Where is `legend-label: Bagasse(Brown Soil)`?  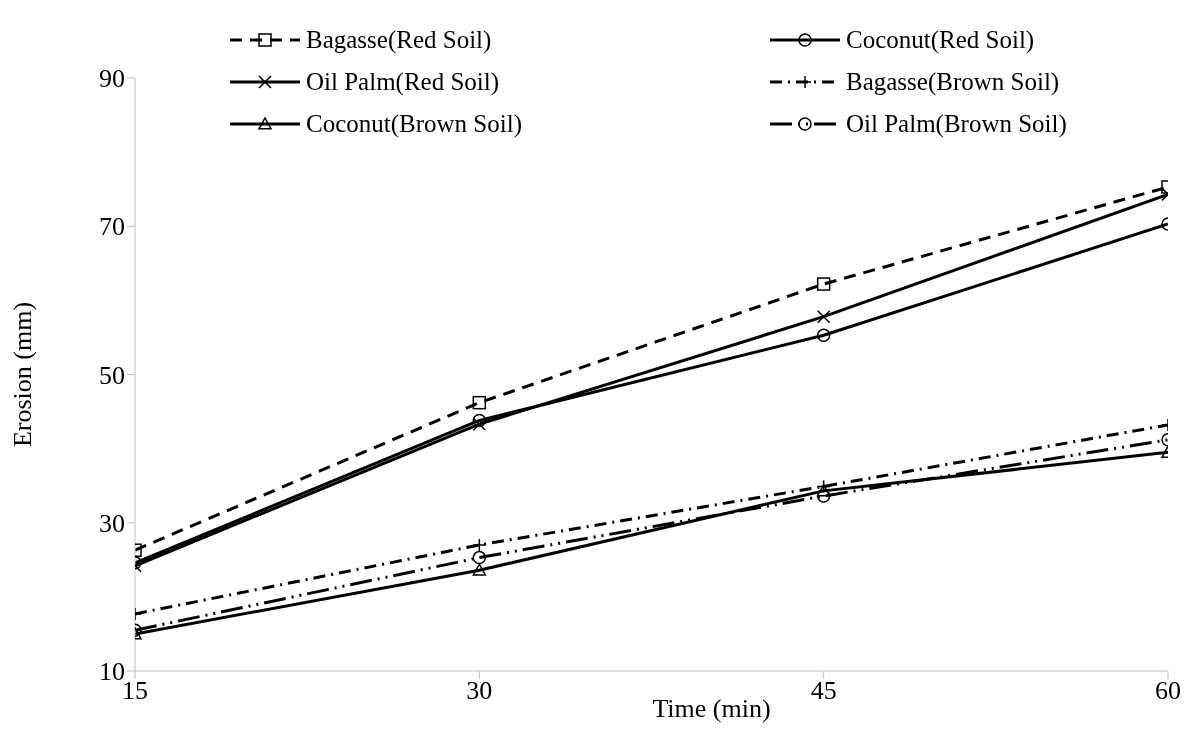 legend-label: Bagasse(Brown Soil) is located at coordinates (953, 82).